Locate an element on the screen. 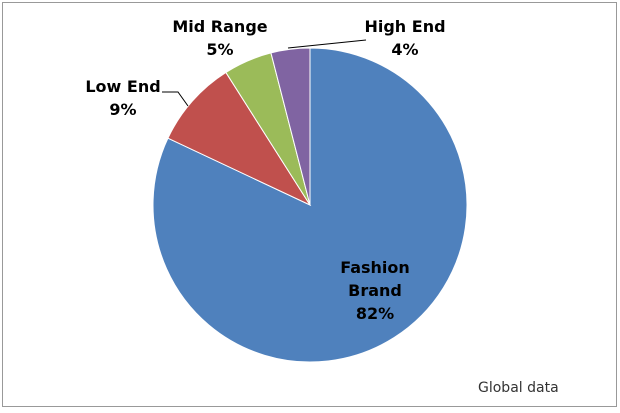  slice-label: Fashion Brand 82% is located at coordinates (375, 290).